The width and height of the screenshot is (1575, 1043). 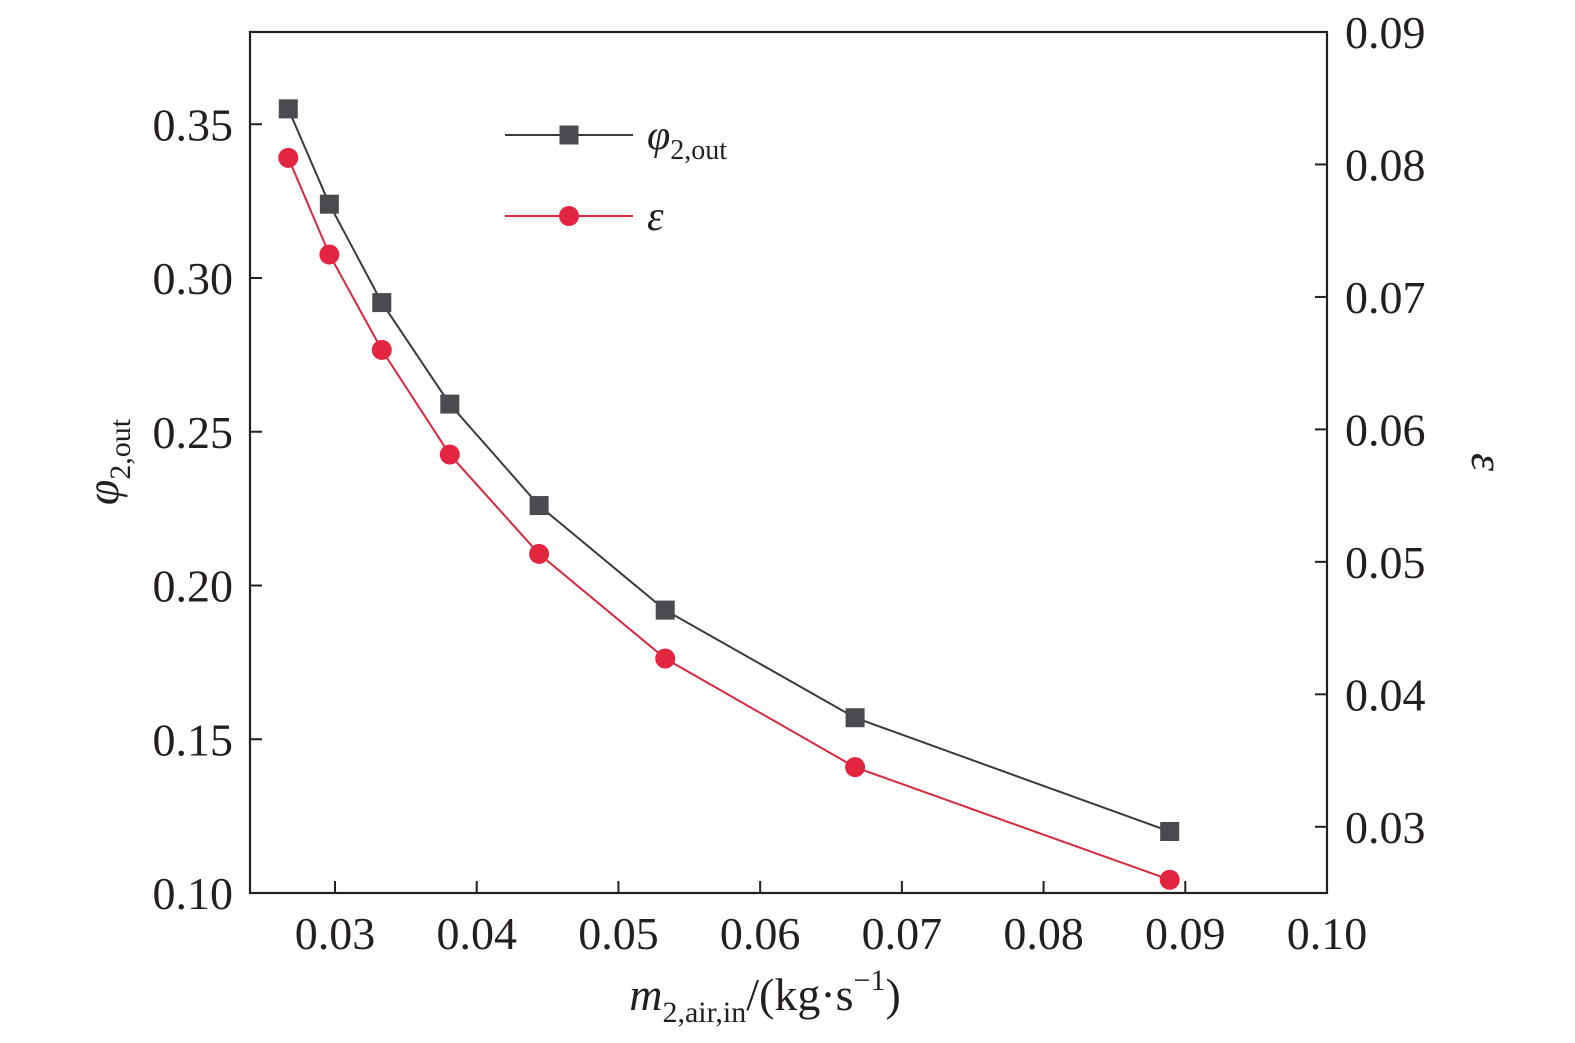 I want to click on y-left-tick-label: 0.25, so click(x=193, y=432).